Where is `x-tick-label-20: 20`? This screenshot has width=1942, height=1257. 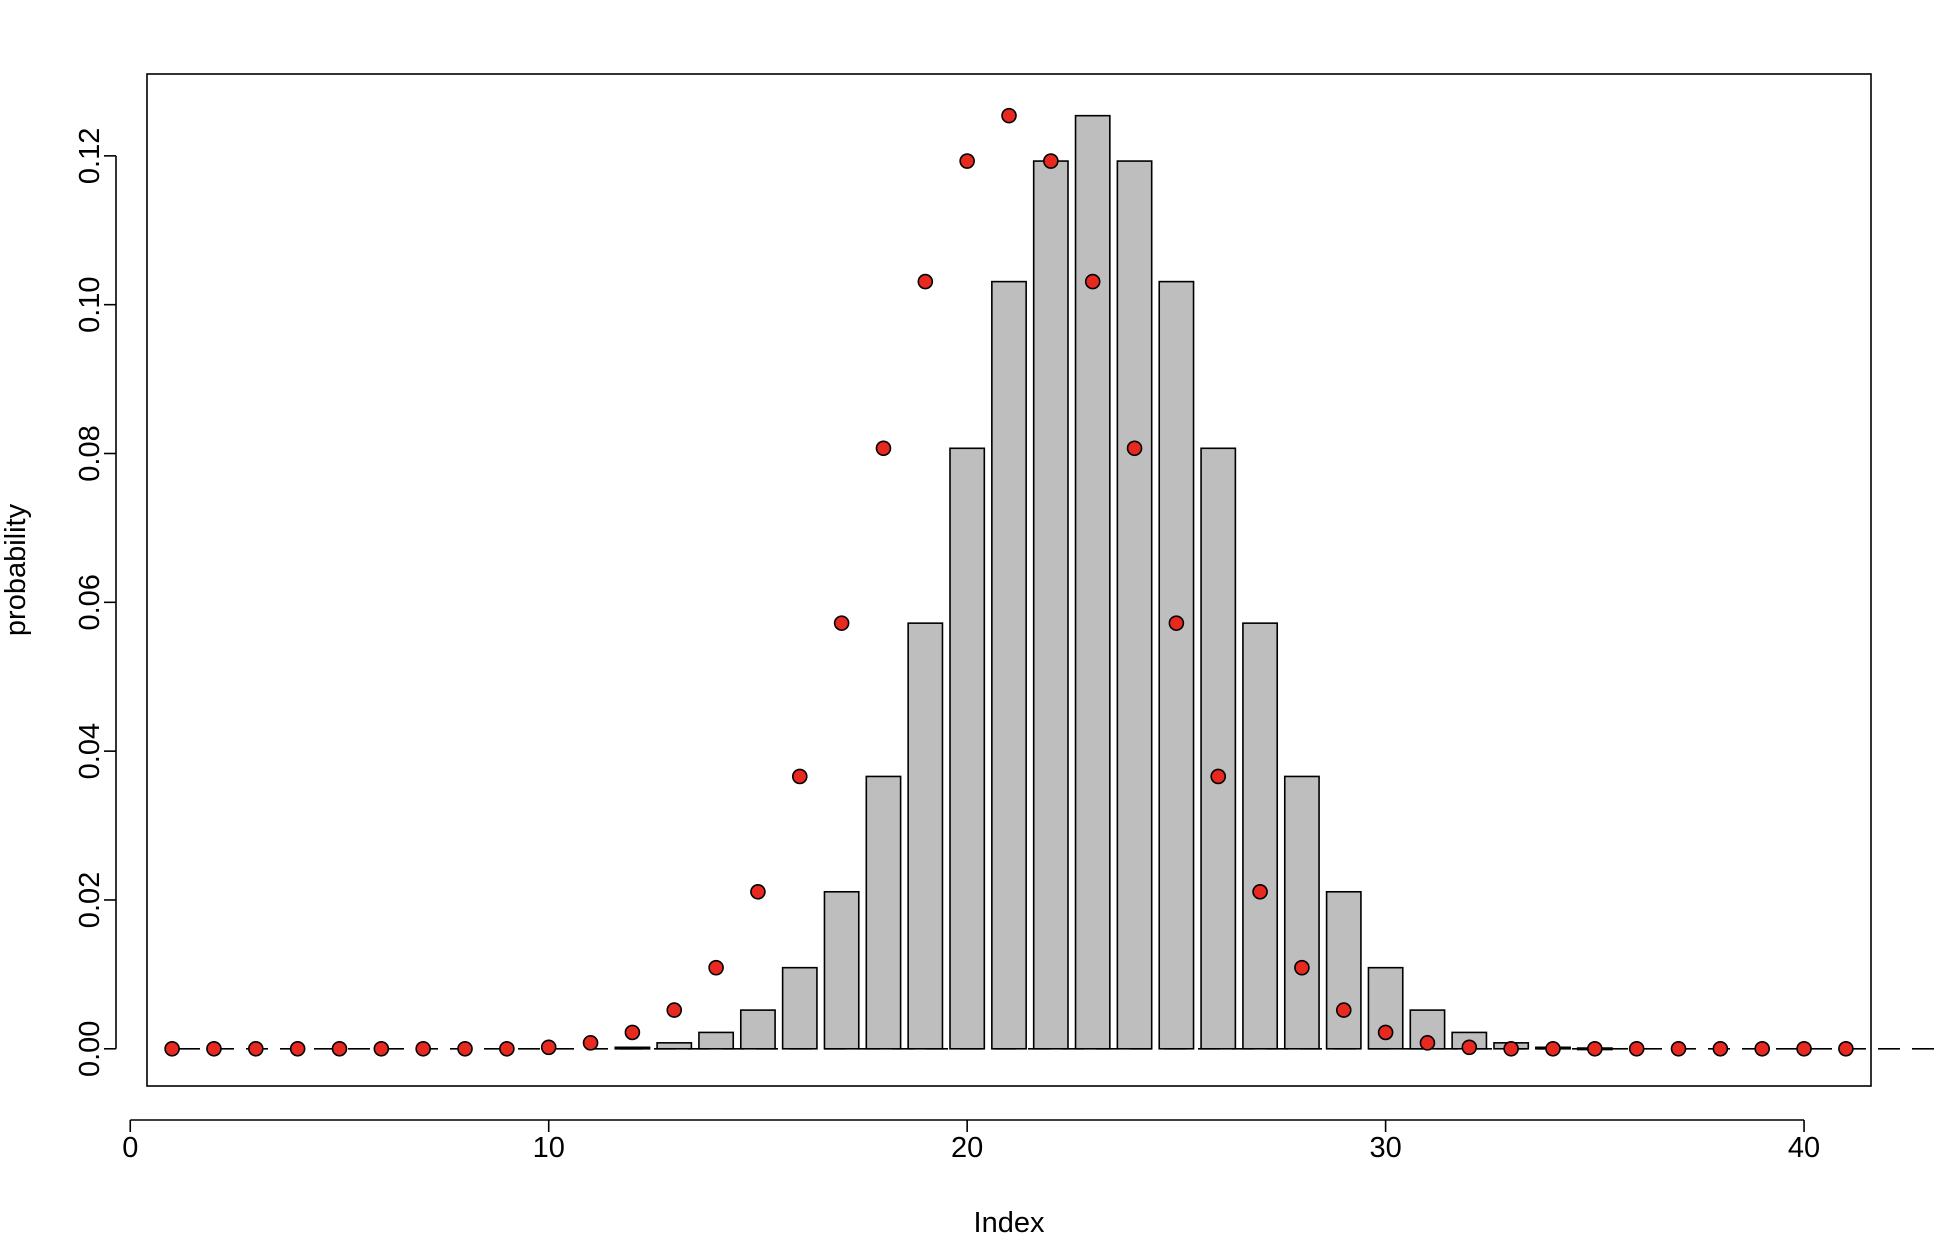 x-tick-label-20: 20 is located at coordinates (967, 1148).